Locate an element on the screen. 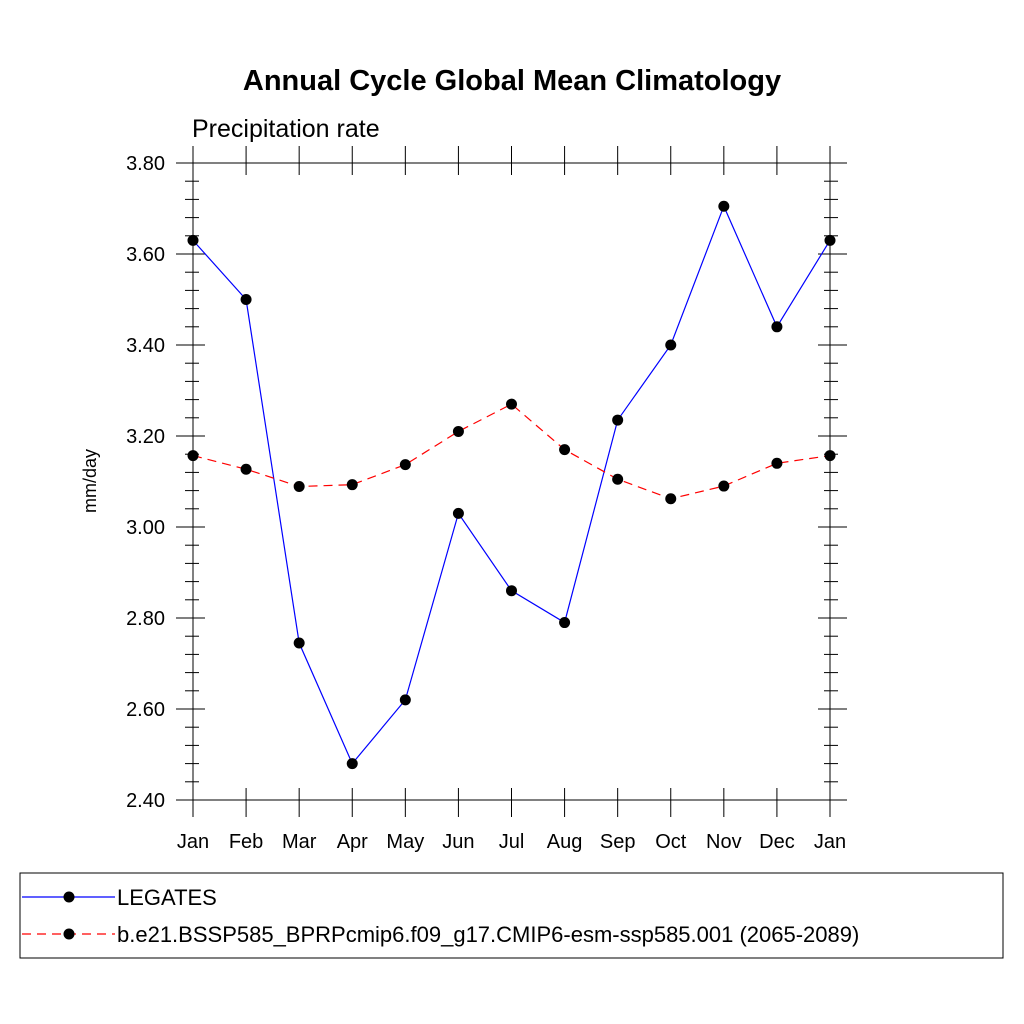  x-tick-label: Mar is located at coordinates (299, 842).